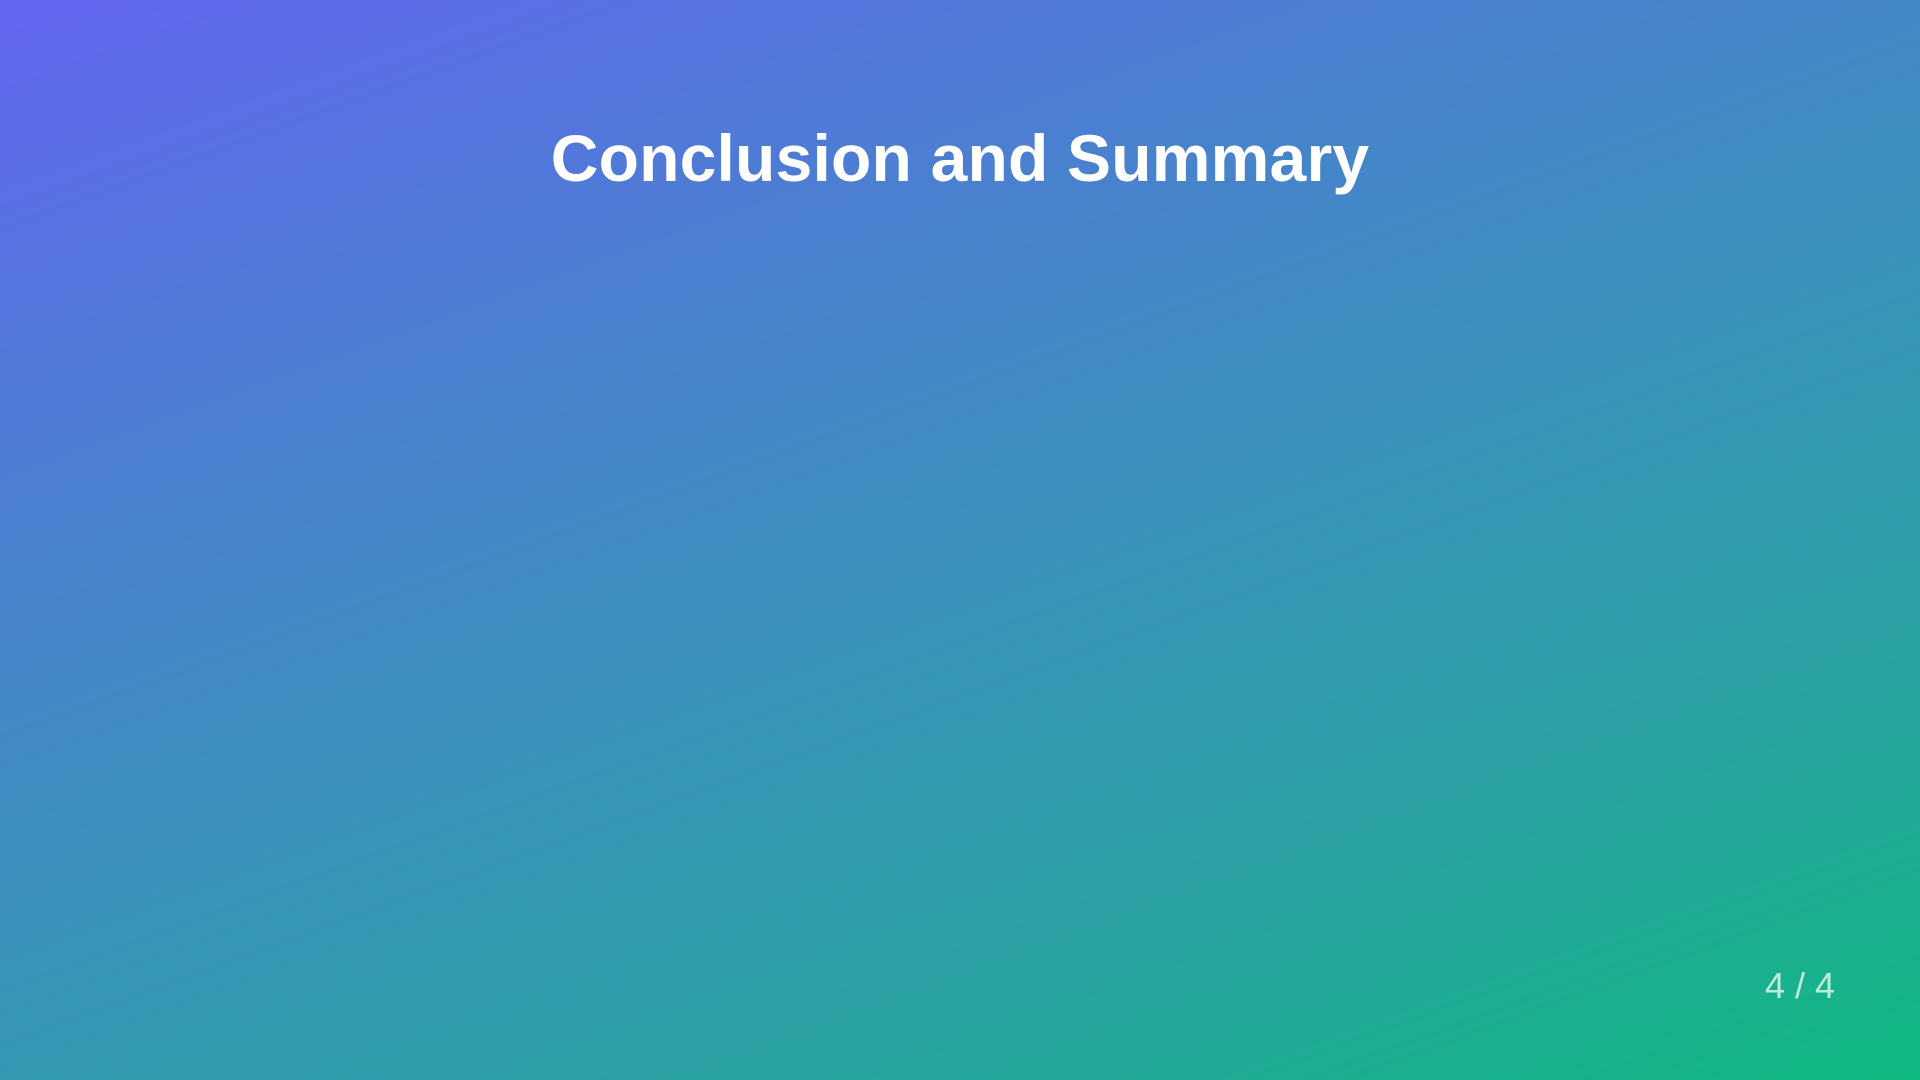 This screenshot has height=1080, width=1920. Describe the element at coordinates (1799, 985) in the screenshot. I see `page-counter: 4 / 4` at that location.